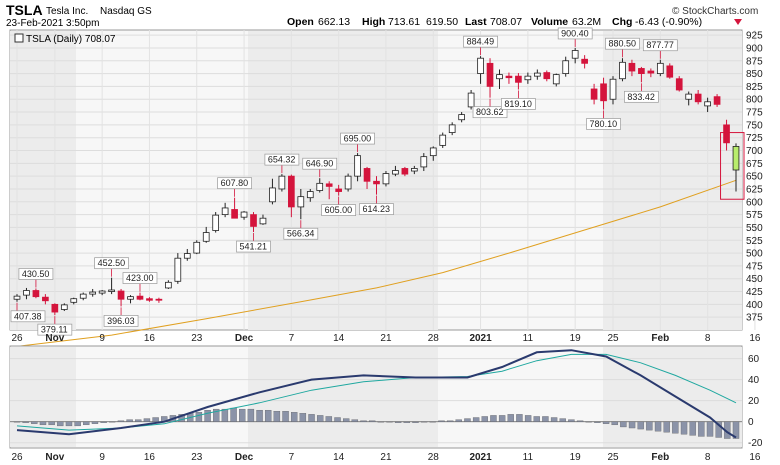 The width and height of the screenshot is (780, 465). I want to click on chg-label: Chg, so click(622, 22).